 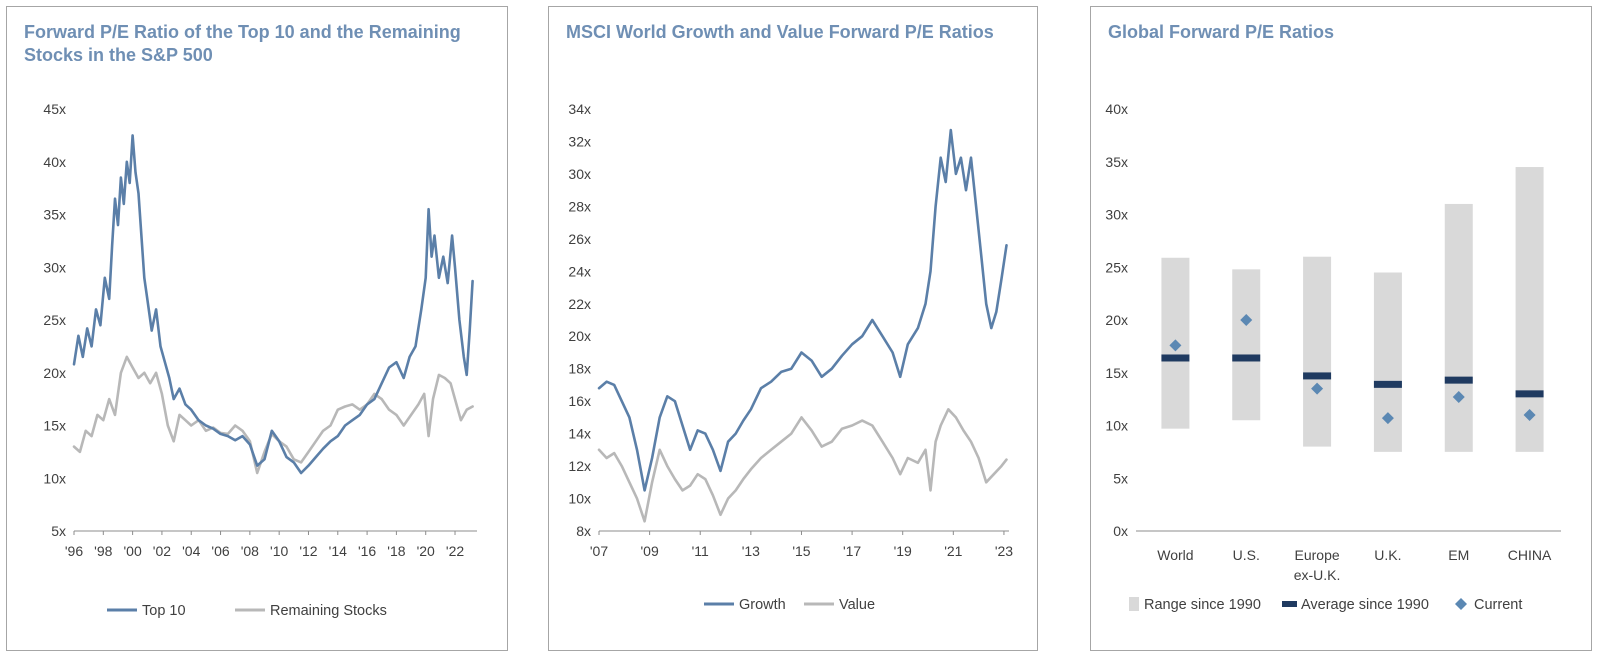 I want to click on legend-label: Range since 1990, so click(x=1202, y=605).